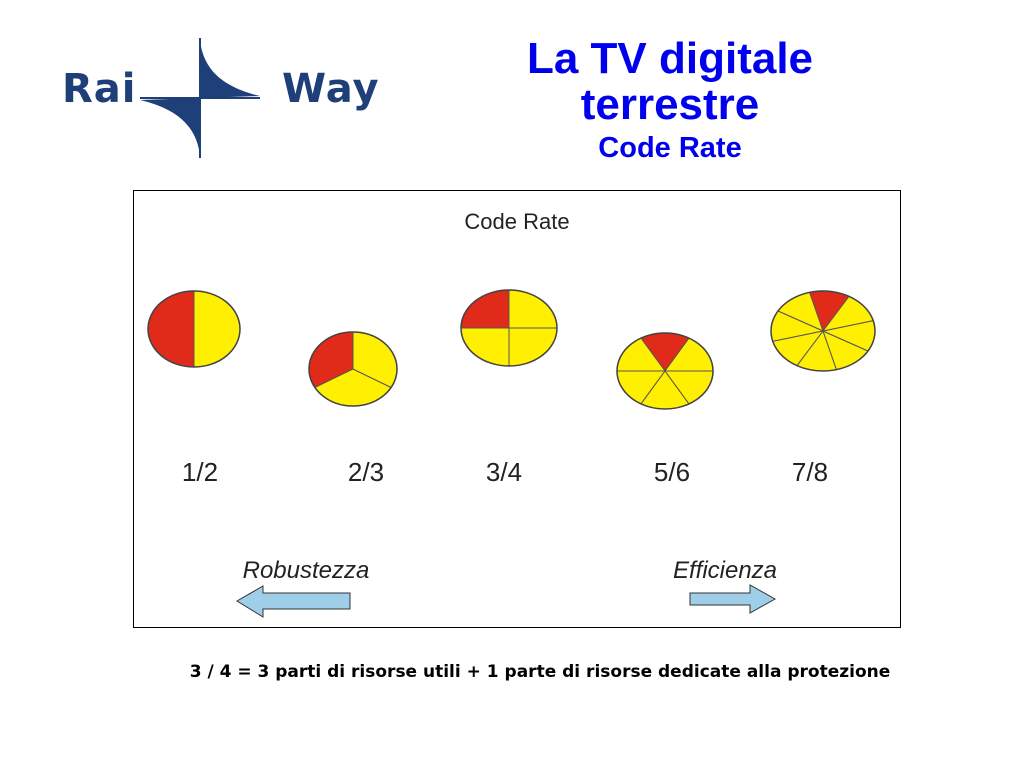 The width and height of the screenshot is (1024, 768). Describe the element at coordinates (331, 89) in the screenshot. I see `logo-word-way: Way` at that location.